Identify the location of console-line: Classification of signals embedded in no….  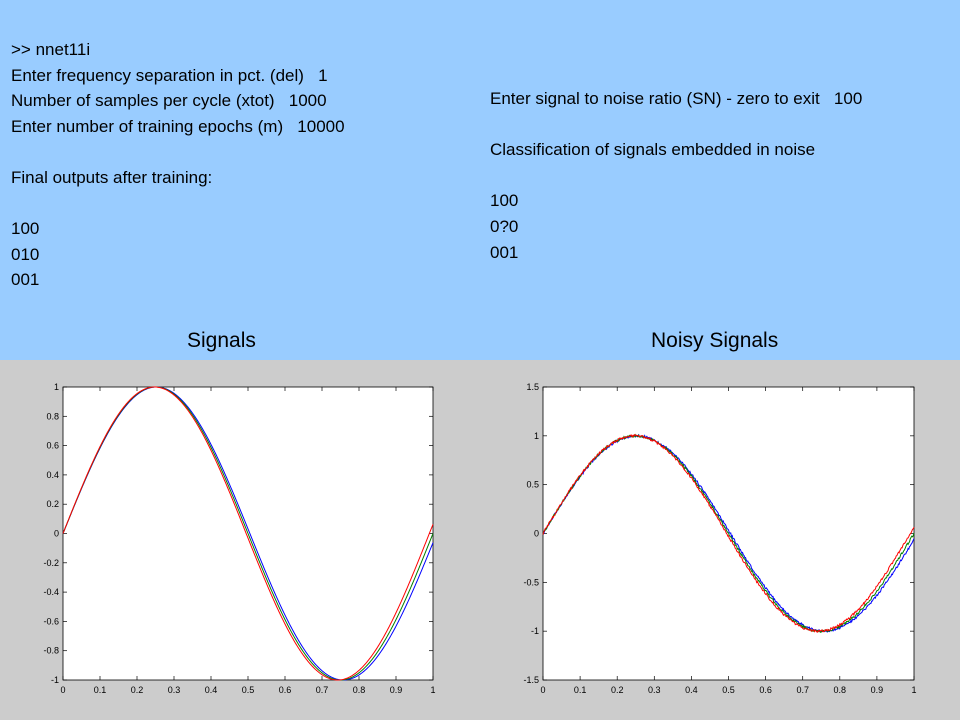
(653, 150).